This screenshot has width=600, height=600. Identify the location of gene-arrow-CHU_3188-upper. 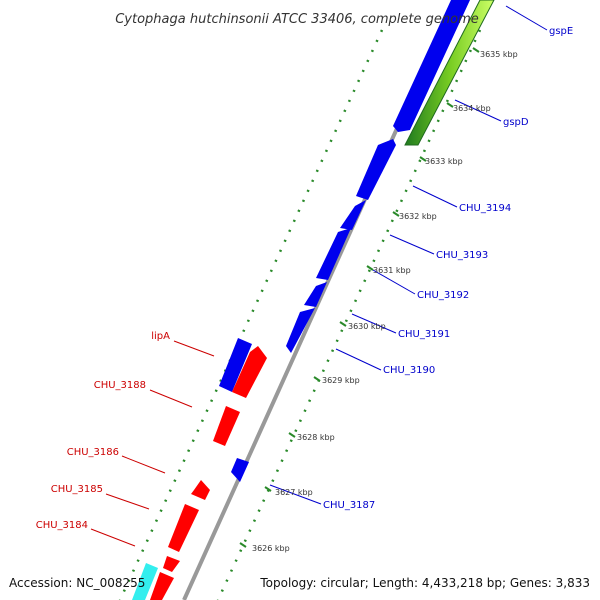
(249, 372).